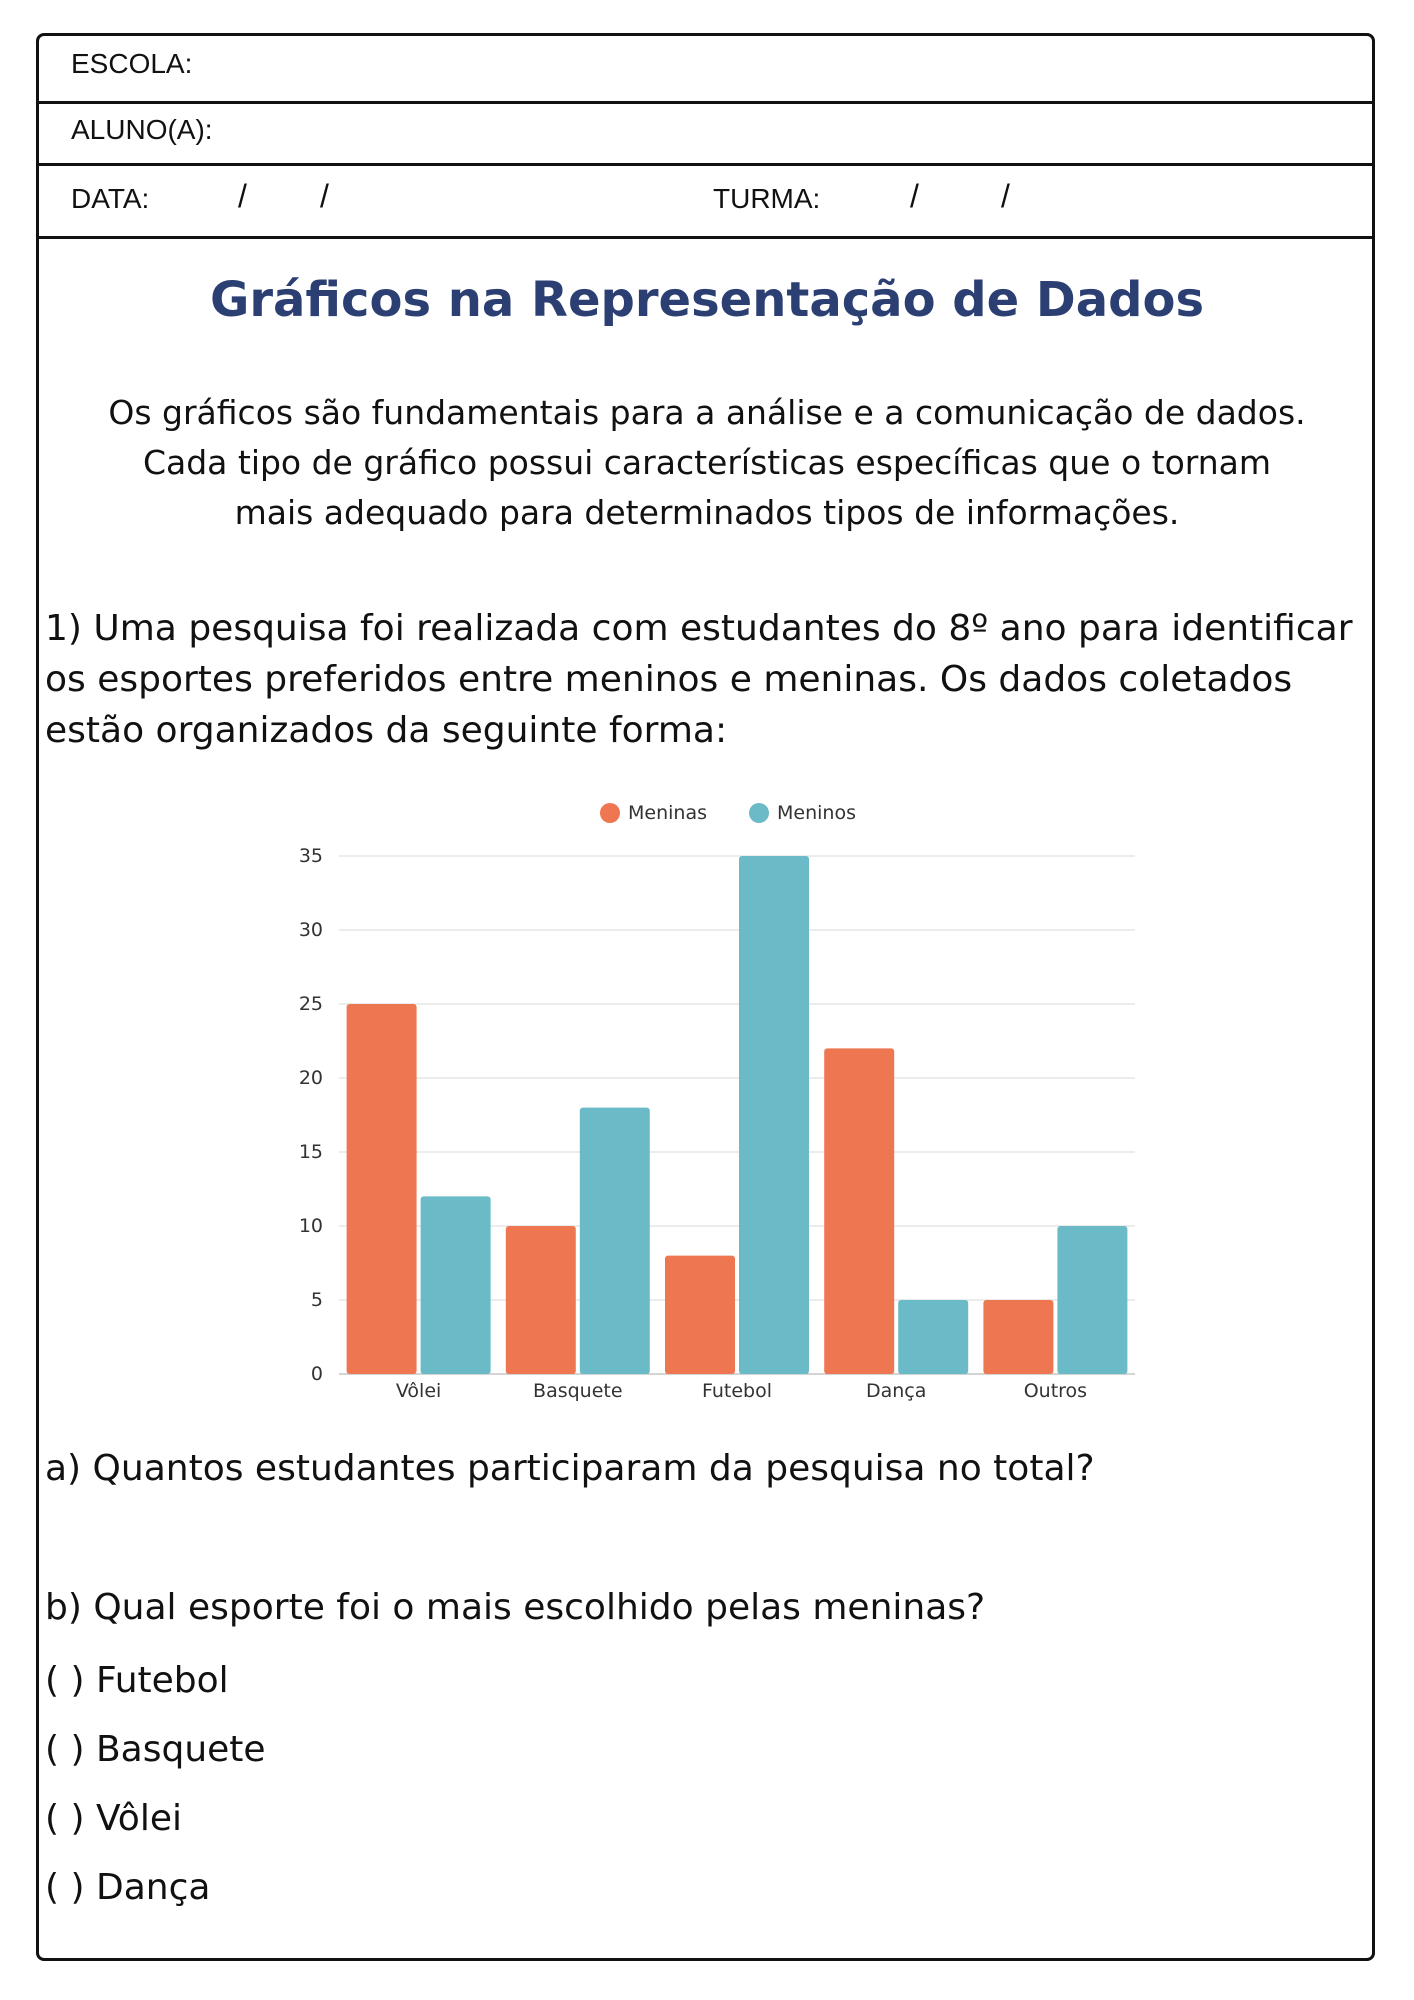  What do you see at coordinates (767, 198) in the screenshot?
I see `class-label: TURMA:` at bounding box center [767, 198].